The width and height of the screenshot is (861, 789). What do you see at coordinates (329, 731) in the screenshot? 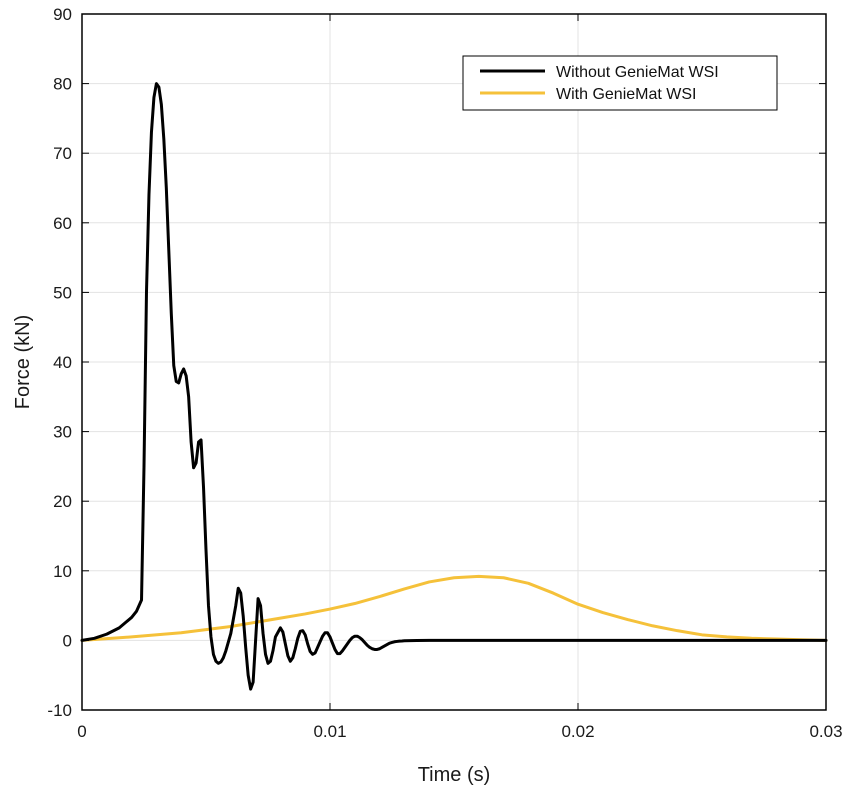
I see `x-tick-label: 0.01` at bounding box center [329, 731].